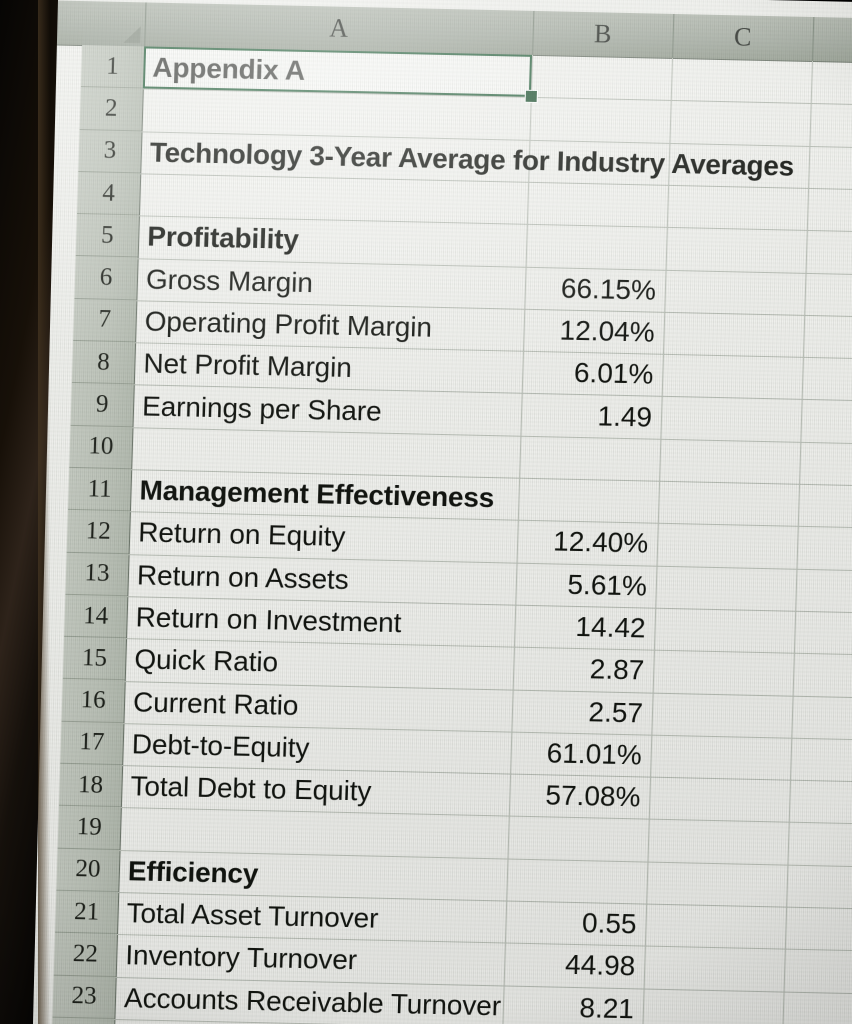 The image size is (852, 1024). Describe the element at coordinates (337, 72) in the screenshot. I see `active-cell-selection-border` at that location.